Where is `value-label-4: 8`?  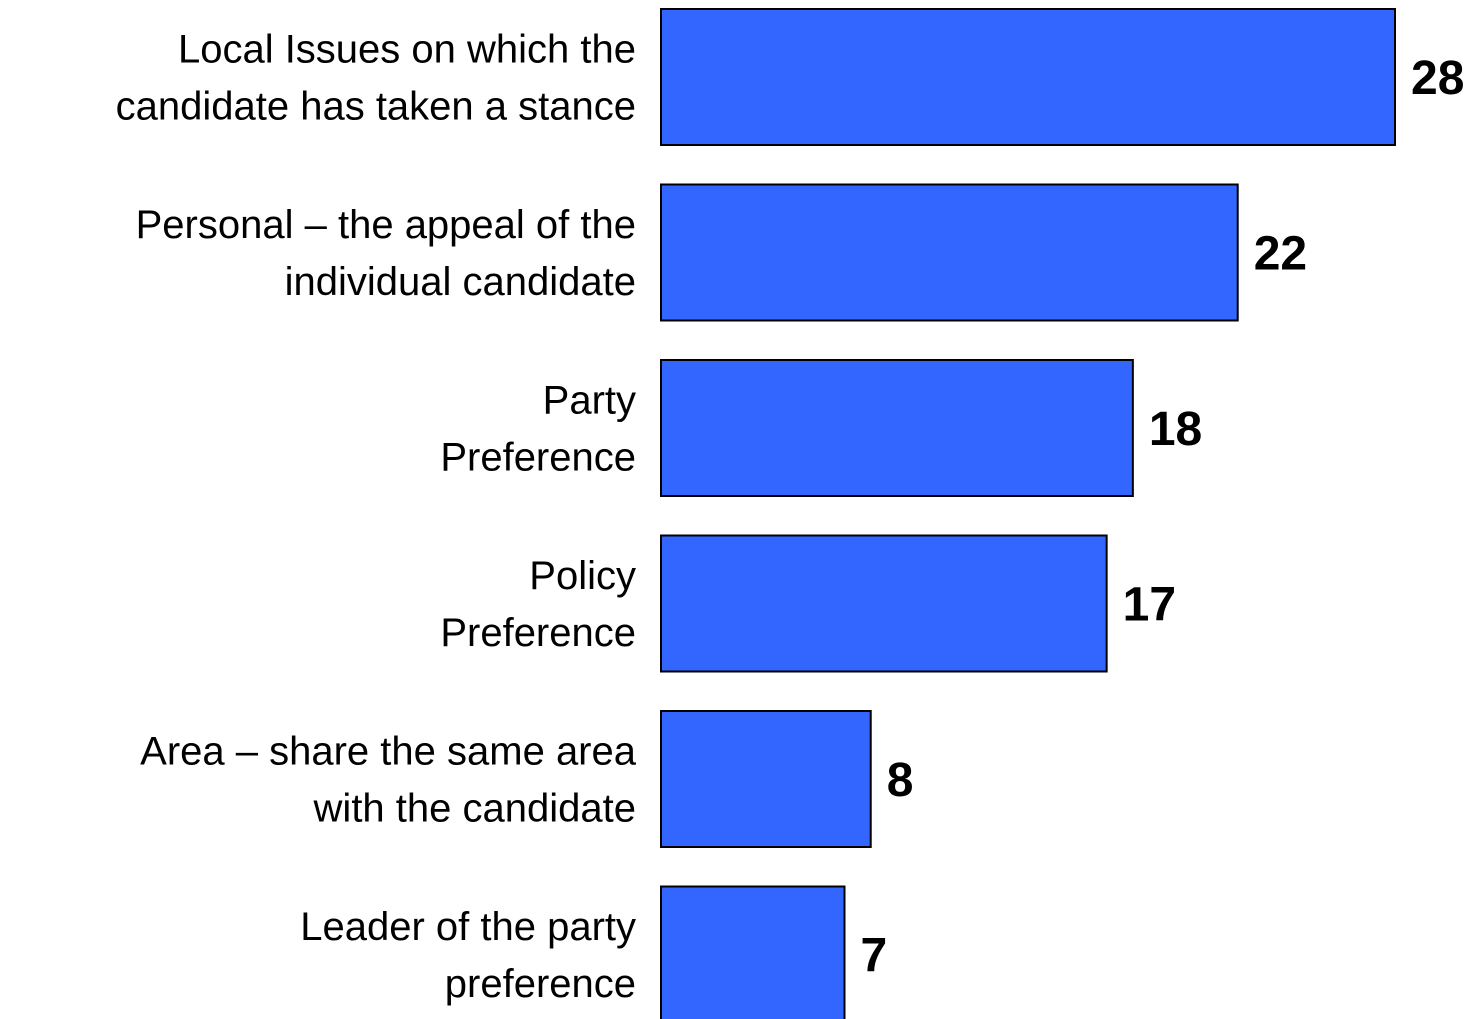 value-label-4: 8 is located at coordinates (900, 780).